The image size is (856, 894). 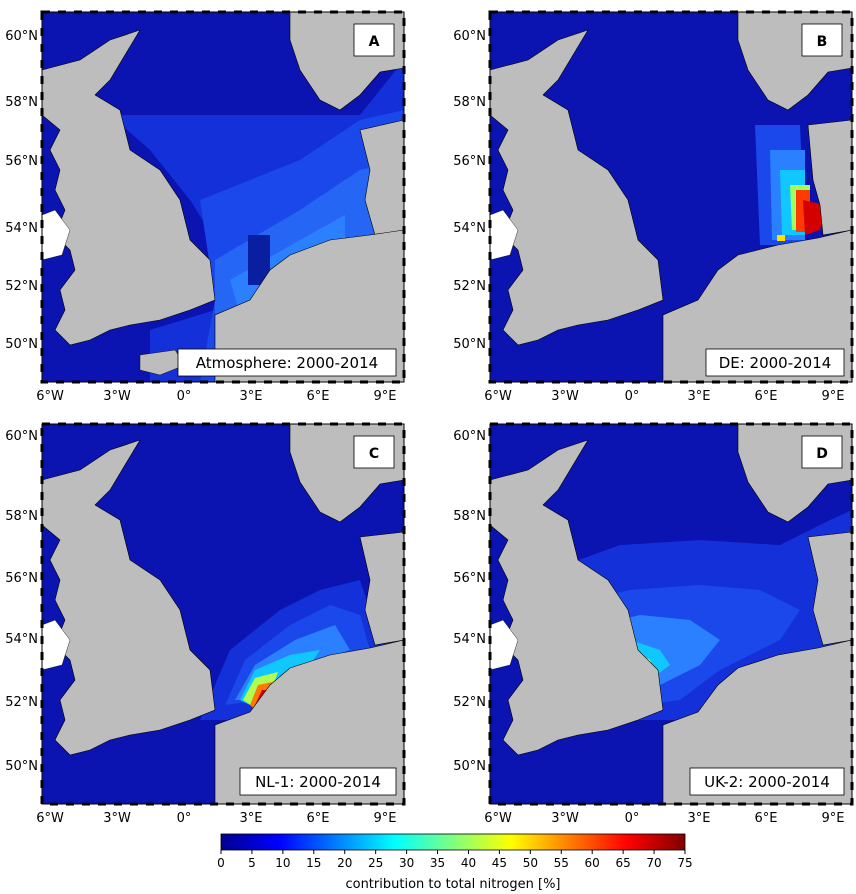 I want to click on panel-caption: DE: 2000-2014, so click(x=775, y=363).